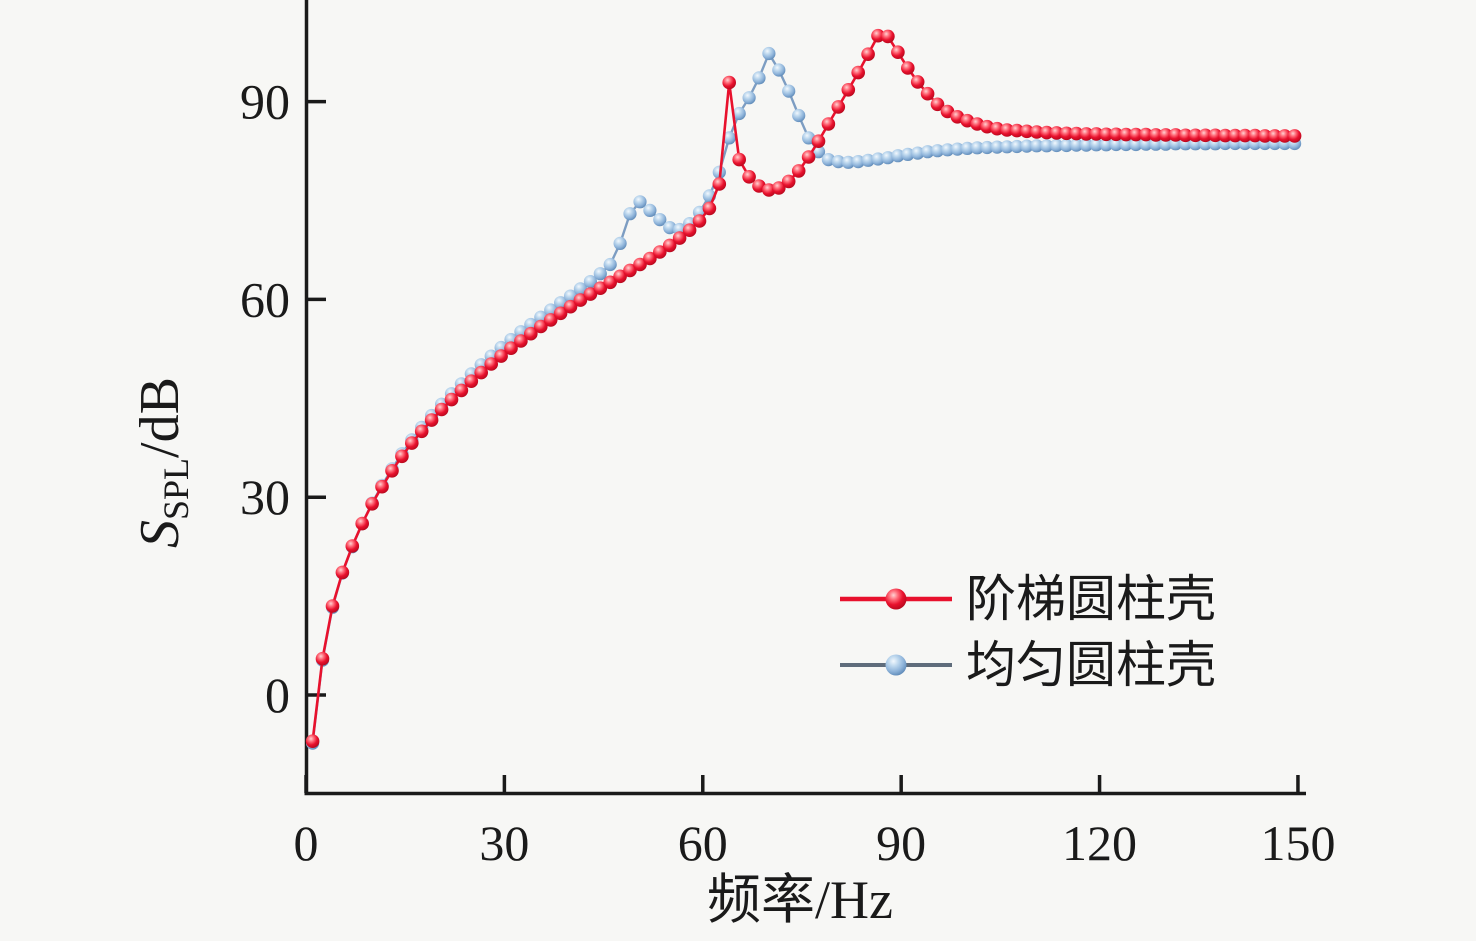  Describe the element at coordinates (901, 843) in the screenshot. I see `x-tick-label: 90` at that location.